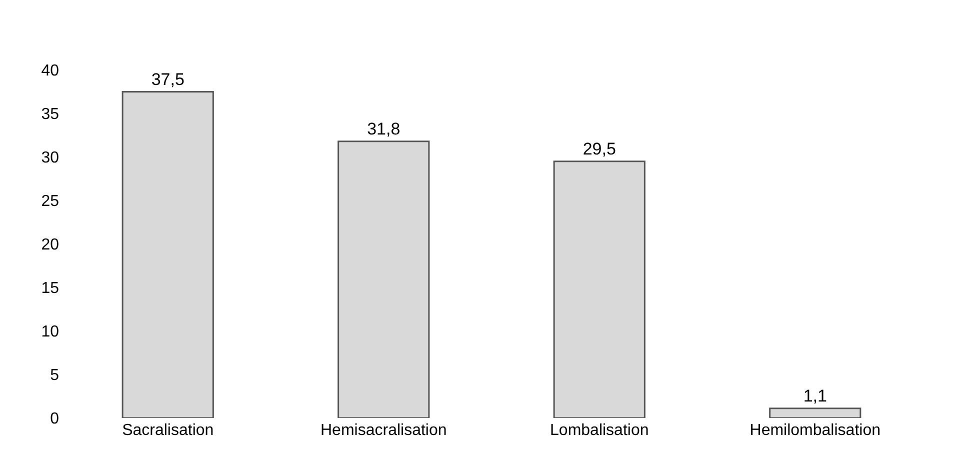 Image resolution: width=953 pixels, height=468 pixels. What do you see at coordinates (168, 430) in the screenshot?
I see `x-tick-label: Sacralisation` at bounding box center [168, 430].